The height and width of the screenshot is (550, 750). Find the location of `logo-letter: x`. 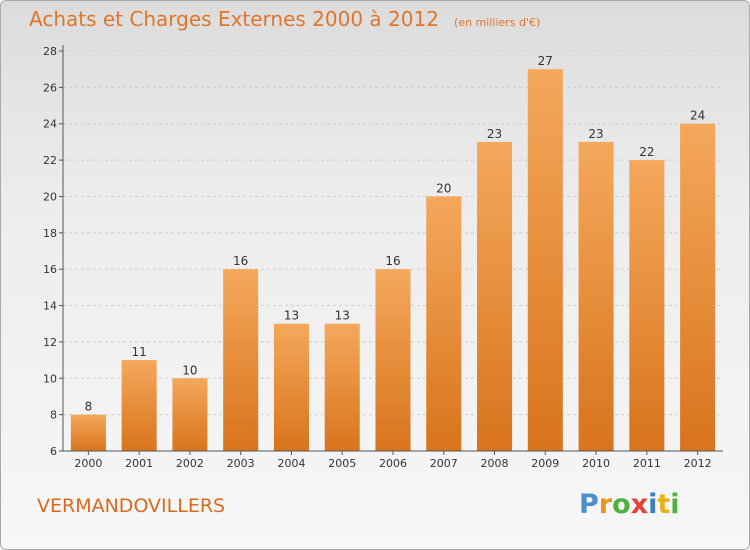

logo-letter: x is located at coordinates (639, 504).